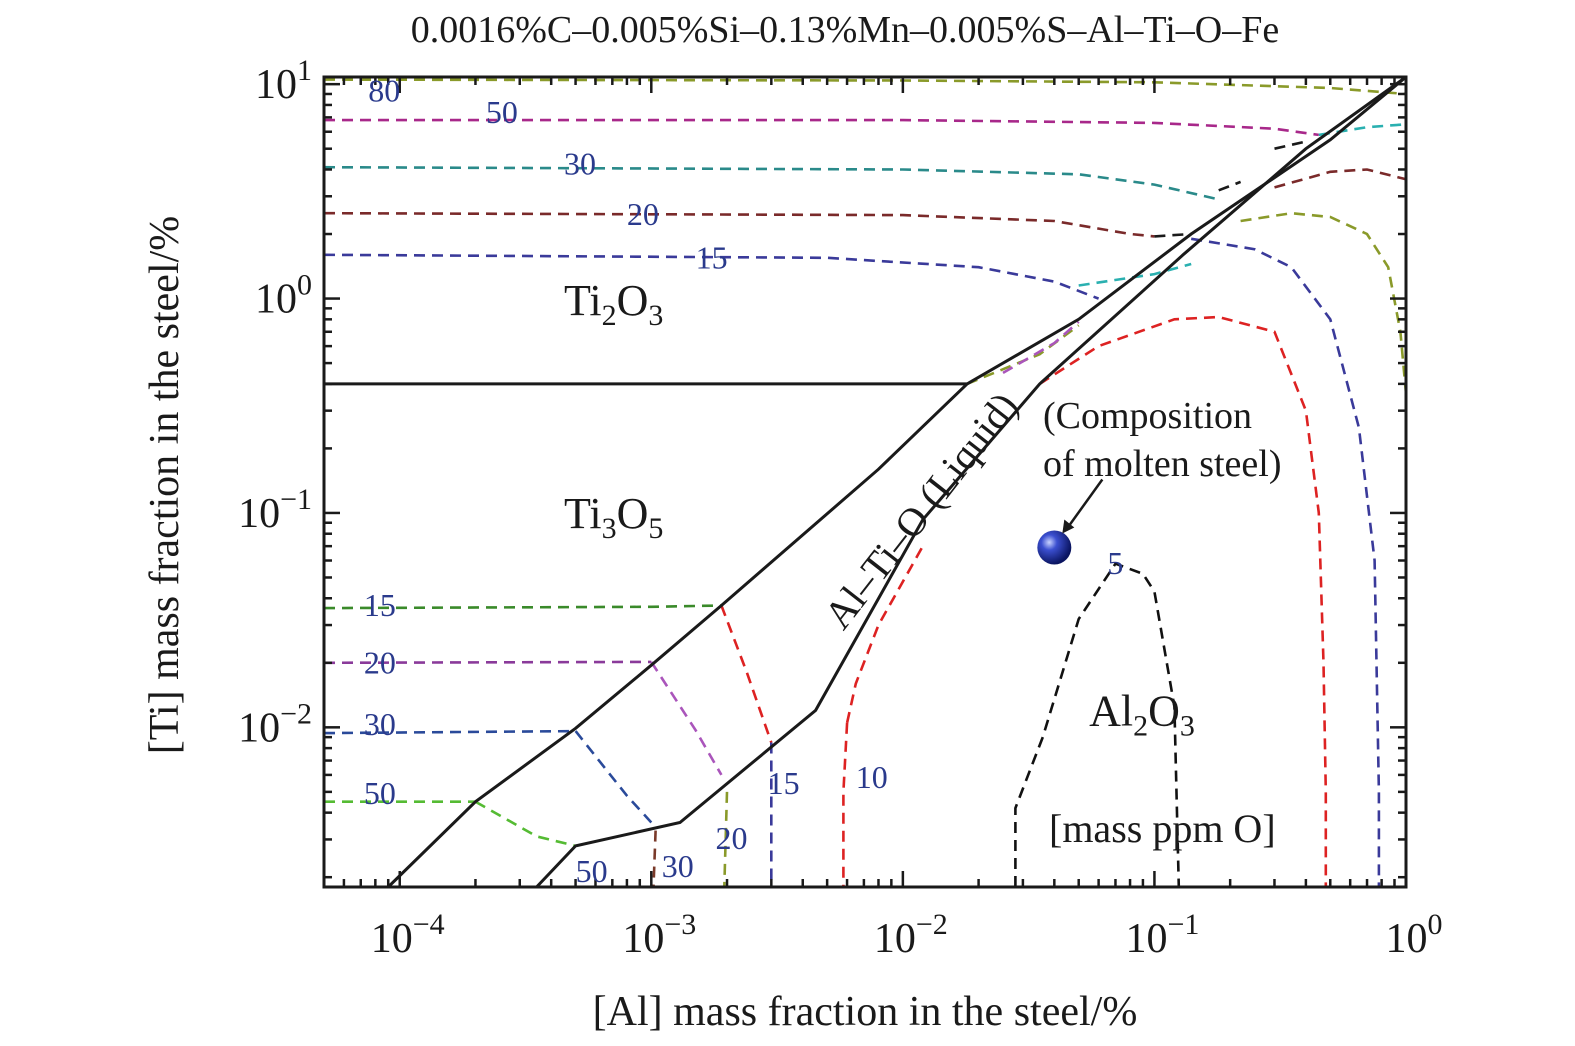 This screenshot has height=1046, width=1575. I want to click on contour-label-9: 50, so click(592, 871).